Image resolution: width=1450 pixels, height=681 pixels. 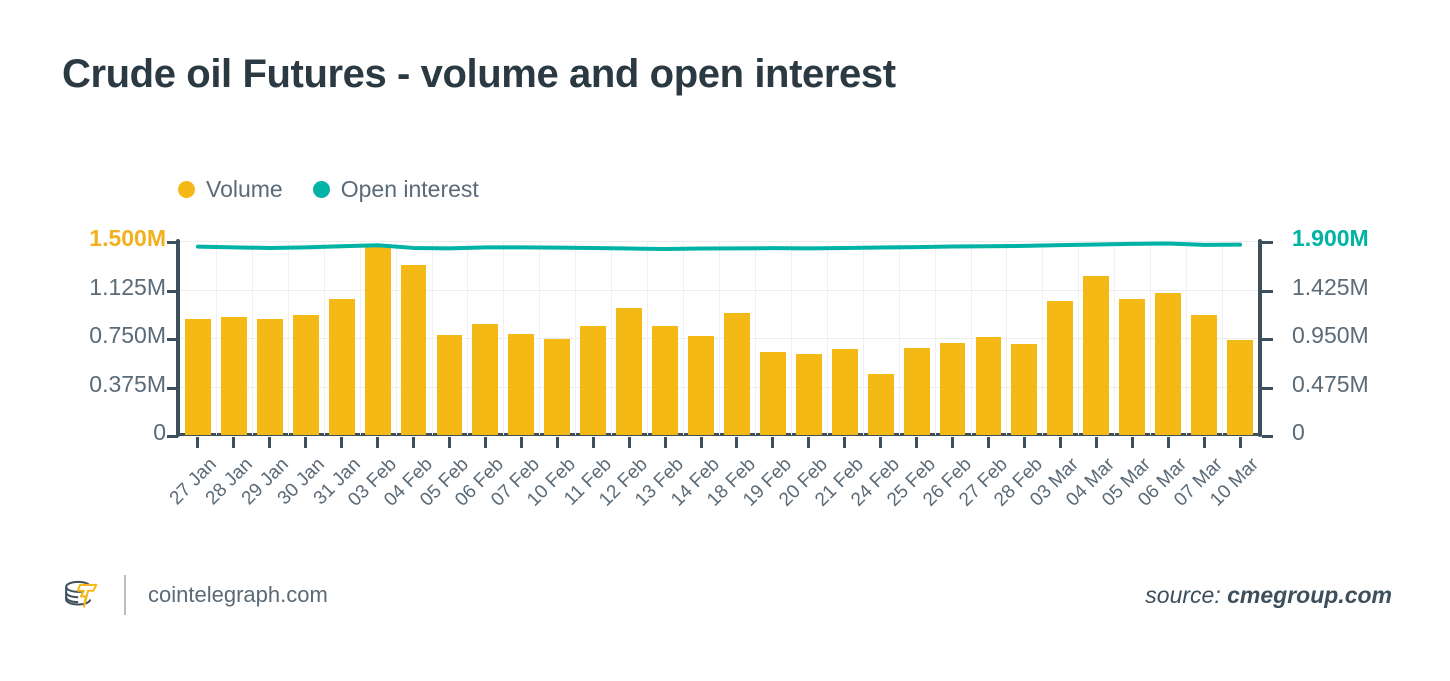 What do you see at coordinates (701, 385) in the screenshot?
I see `bar-14-feb` at bounding box center [701, 385].